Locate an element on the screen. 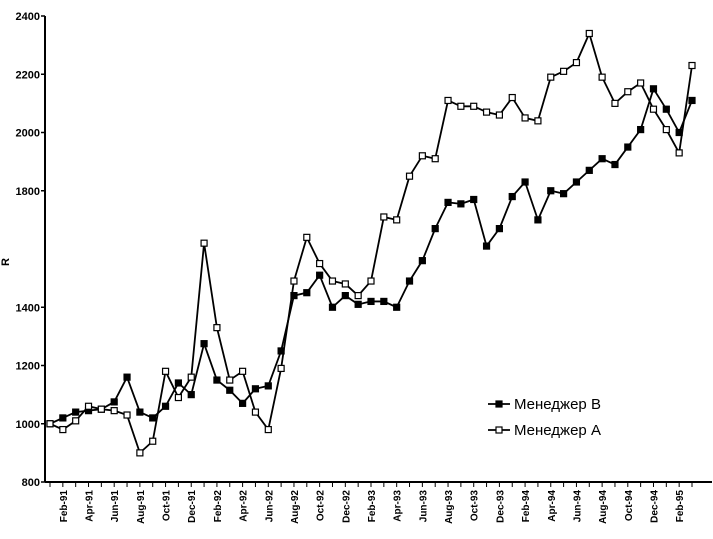 This screenshot has width=713, height=539. y-tick-label: 1800 is located at coordinates (28, 192).